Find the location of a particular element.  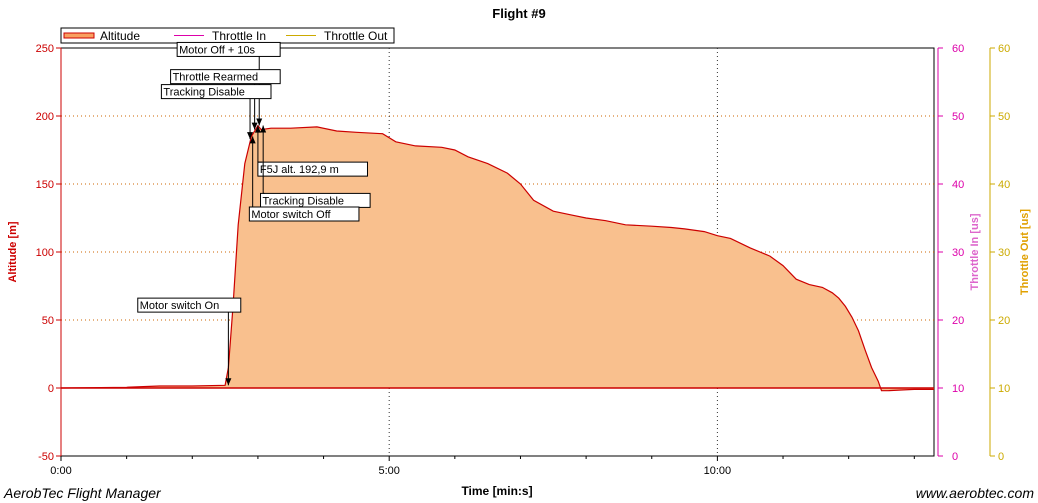

y2-axis-label: Throttle In [us] is located at coordinates (975, 251).